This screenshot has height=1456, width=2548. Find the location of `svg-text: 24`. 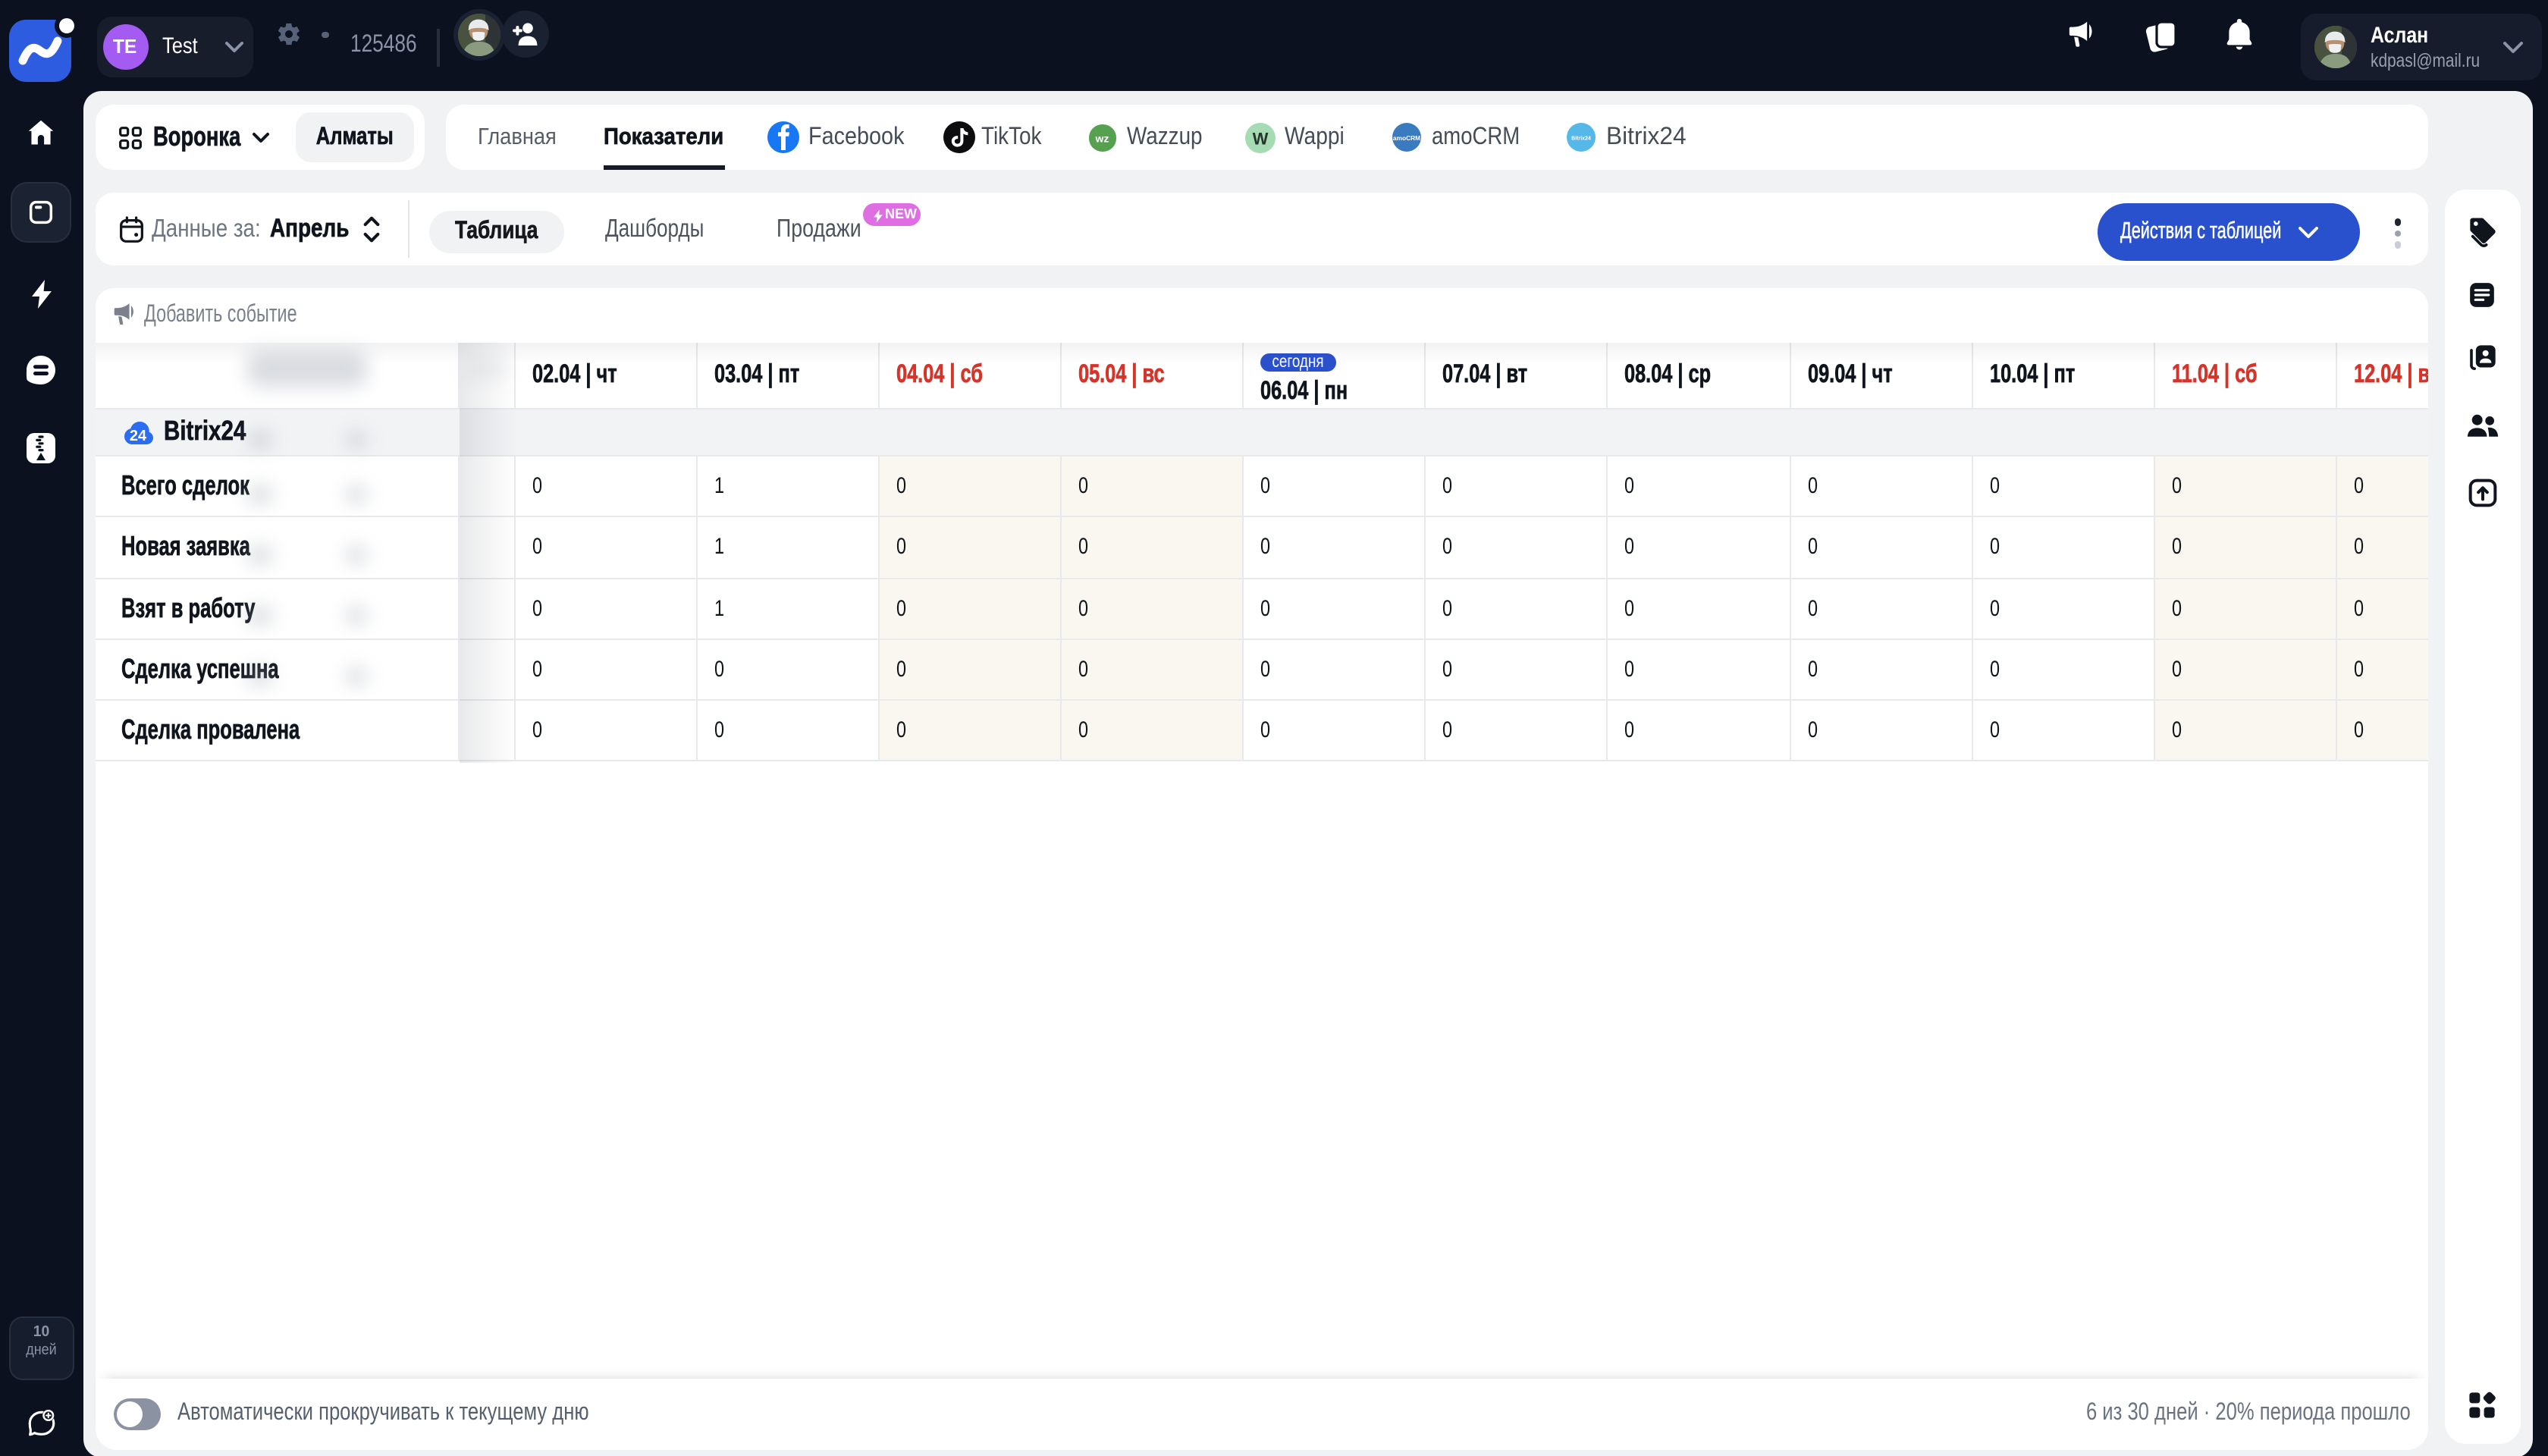

svg-text: 24 is located at coordinates (138, 436).